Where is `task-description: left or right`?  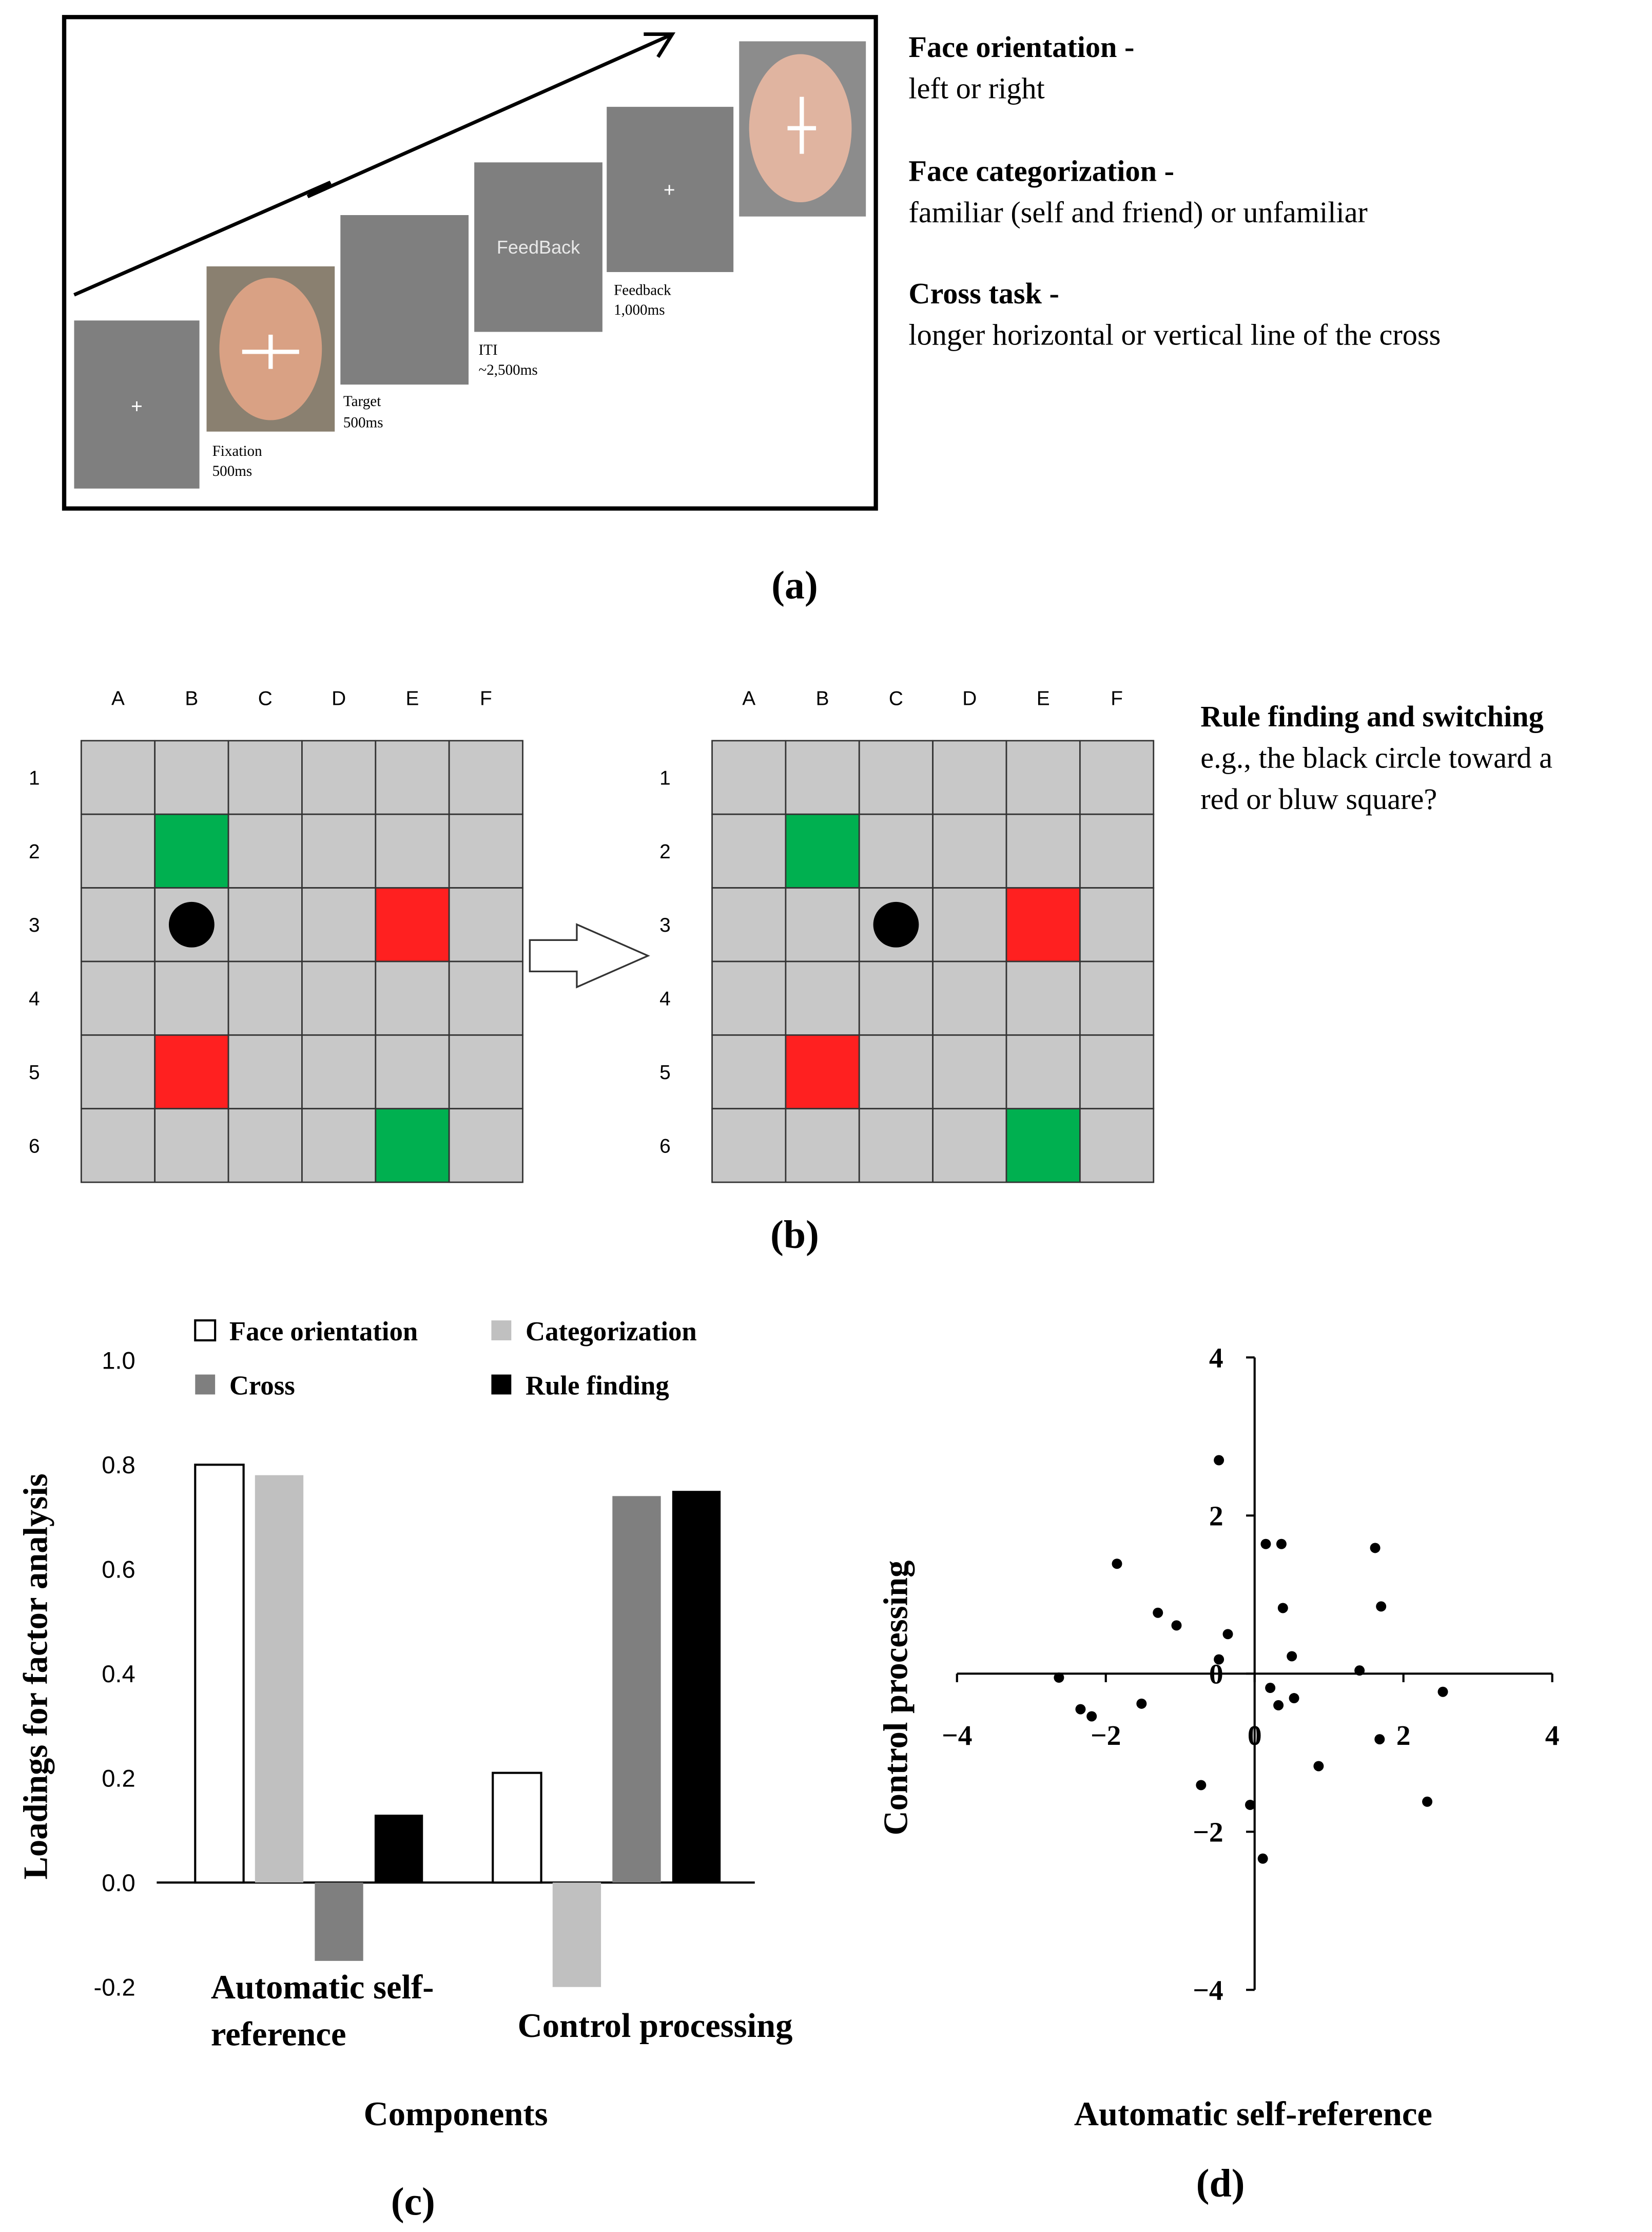 task-description: left or right is located at coordinates (976, 88).